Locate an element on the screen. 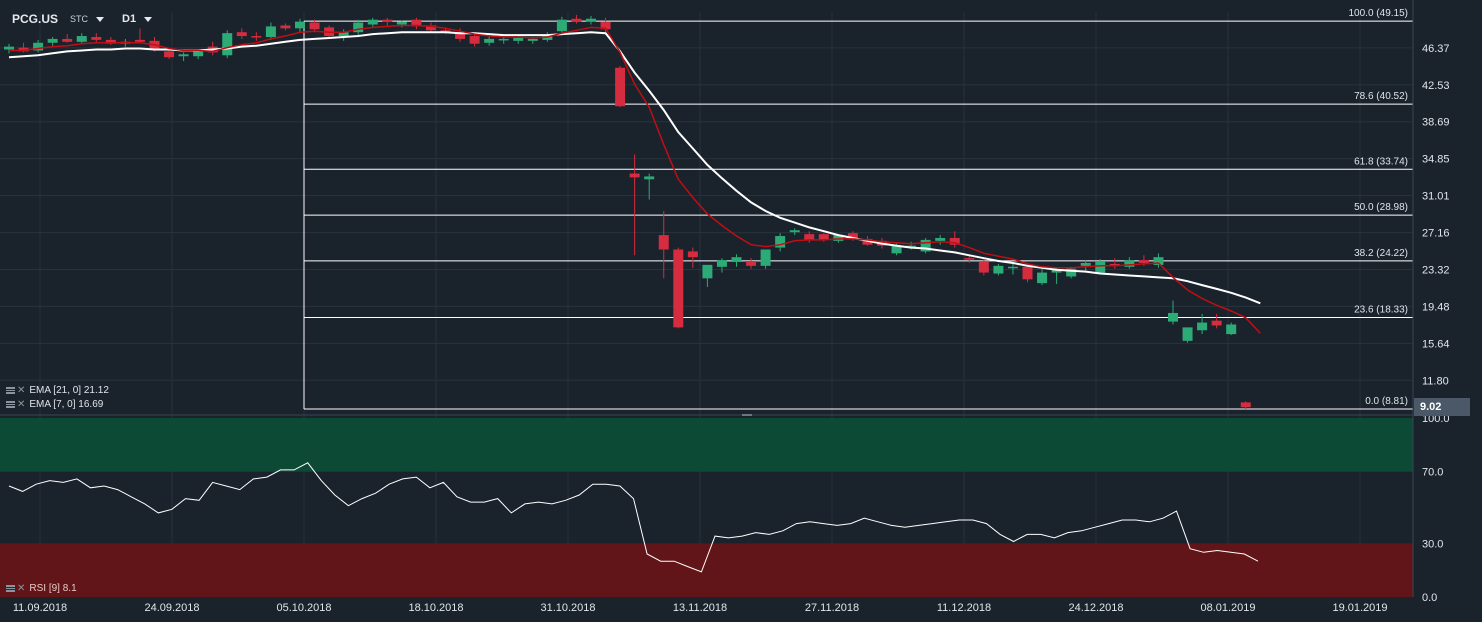 Image resolution: width=1482 pixels, height=622 pixels. rsi-tick-label: 100.0 is located at coordinates (1436, 419).